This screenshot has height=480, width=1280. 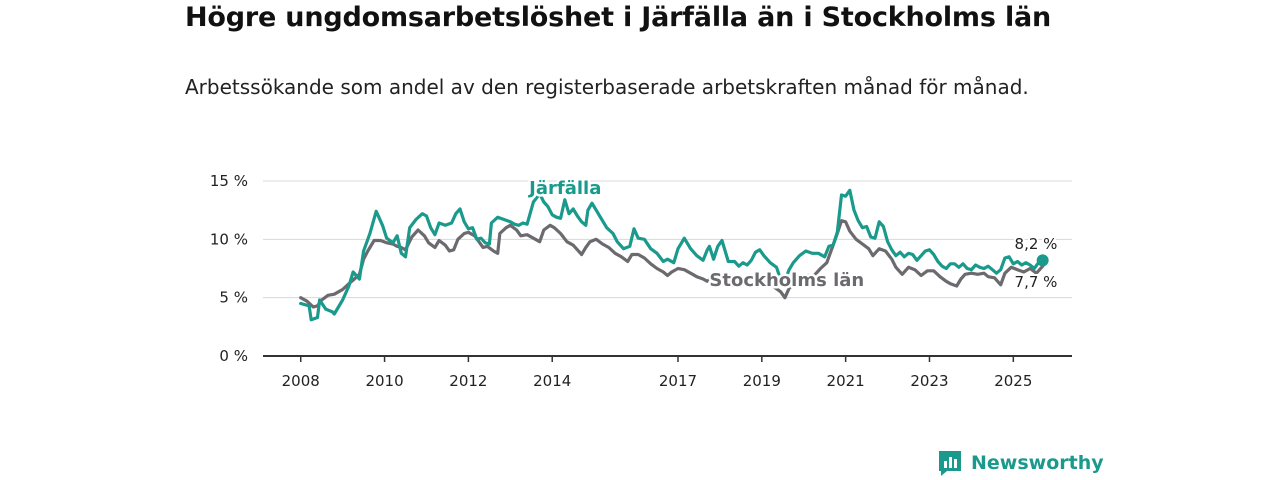 What do you see at coordinates (762, 381) in the screenshot?
I see `x-tick-label: 2019` at bounding box center [762, 381].